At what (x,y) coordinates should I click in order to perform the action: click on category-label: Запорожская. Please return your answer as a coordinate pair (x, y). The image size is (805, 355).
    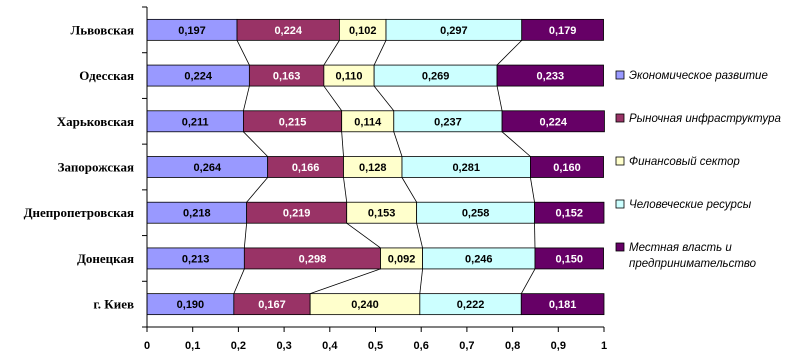
    Looking at the image, I should click on (96, 167).